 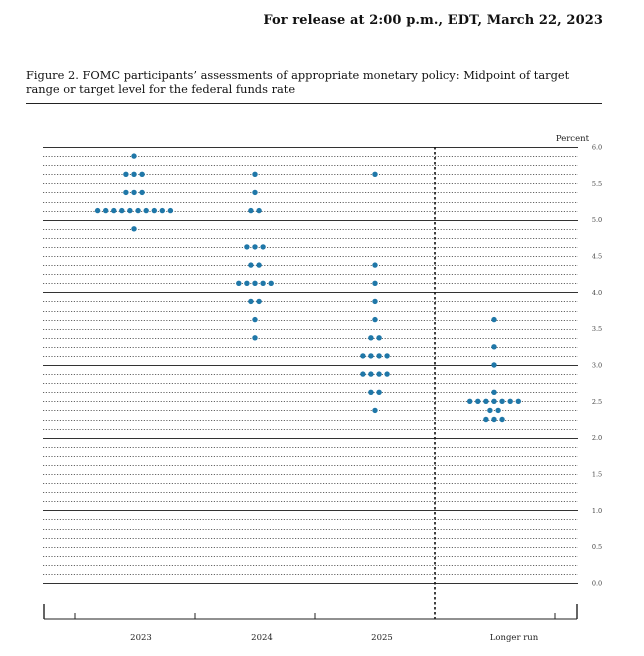 What do you see at coordinates (573, 139) in the screenshot?
I see `y-axis-label: Percent` at bounding box center [573, 139].